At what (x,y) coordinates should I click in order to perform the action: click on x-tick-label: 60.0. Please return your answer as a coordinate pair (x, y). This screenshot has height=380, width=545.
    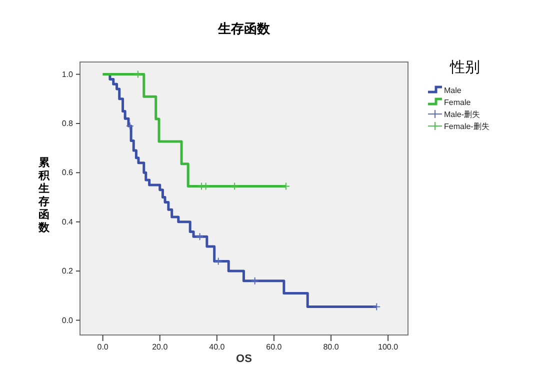
    Looking at the image, I should click on (274, 347).